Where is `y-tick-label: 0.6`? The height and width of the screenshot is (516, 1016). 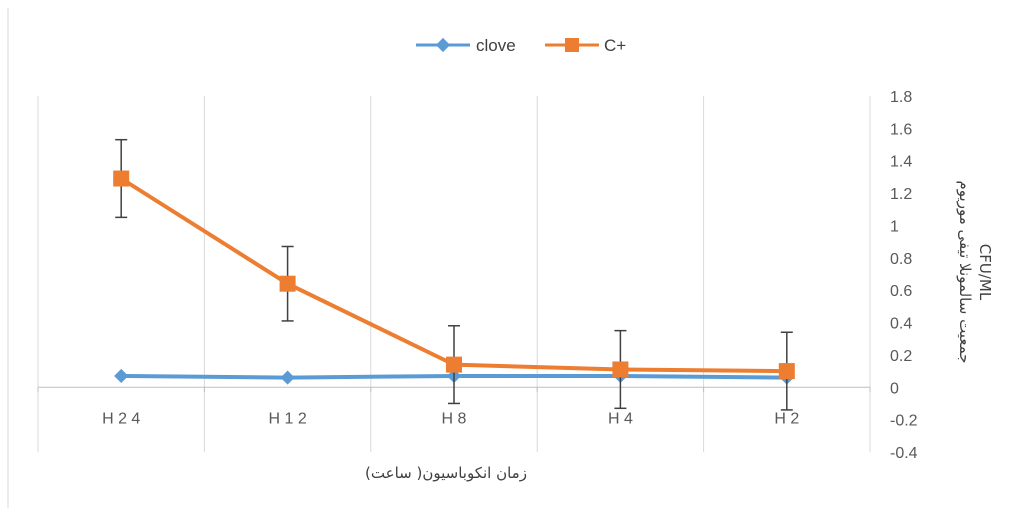 y-tick-label: 0.6 is located at coordinates (901, 291).